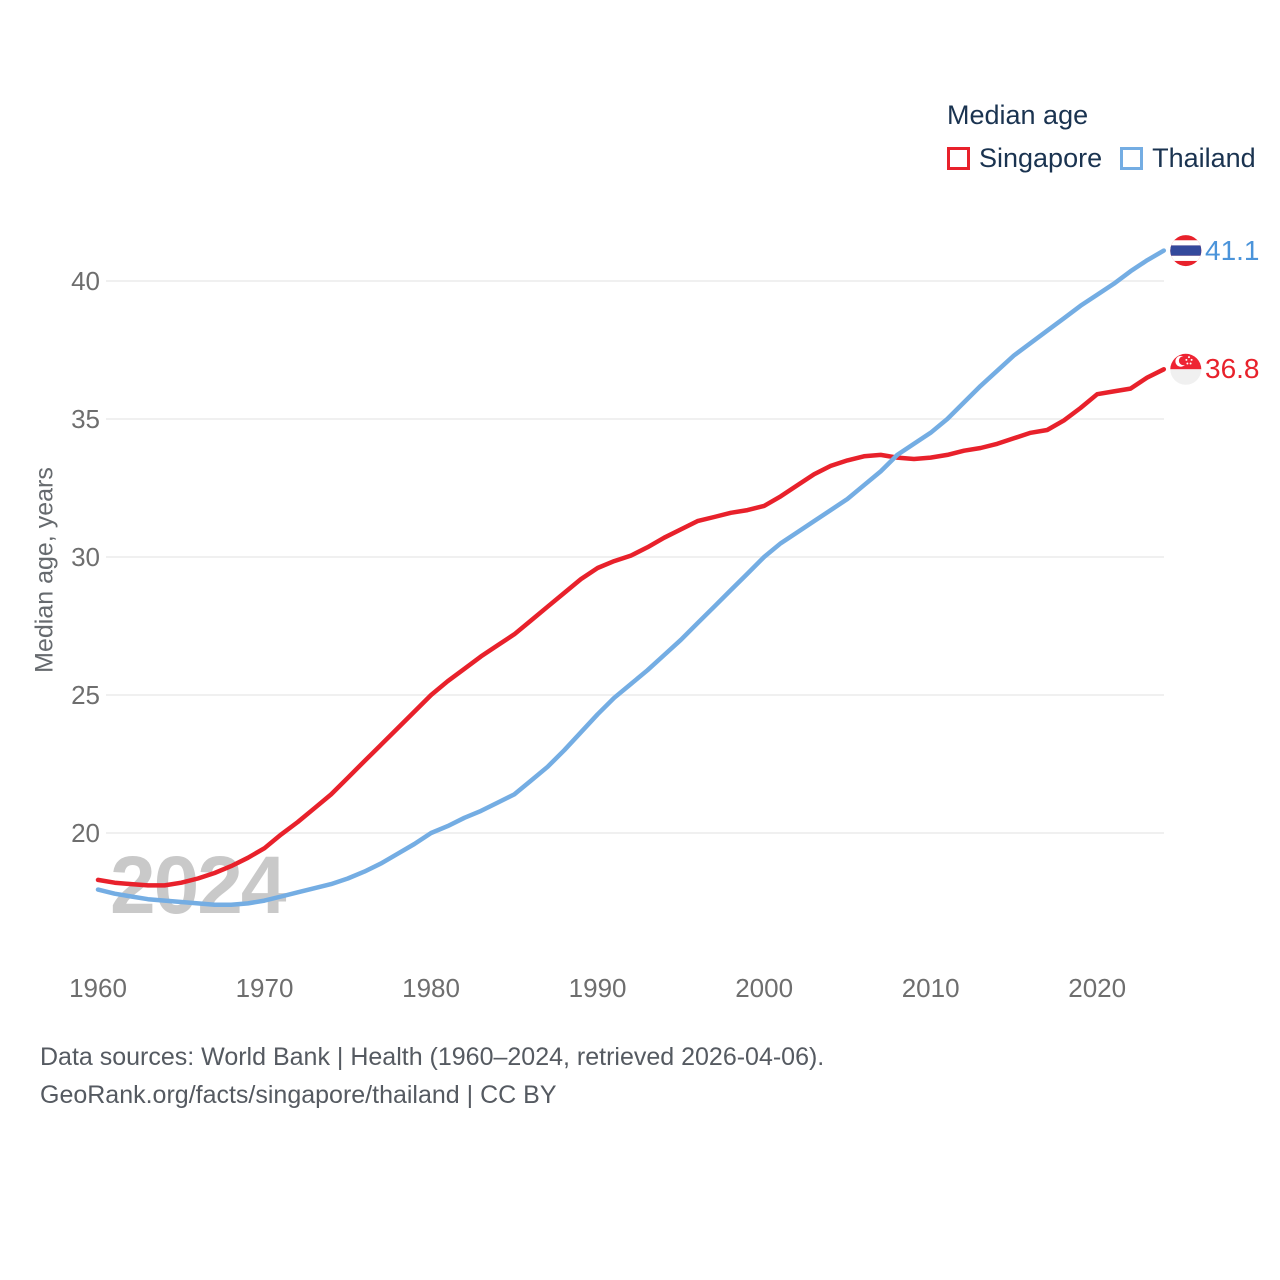 The height and width of the screenshot is (1280, 1280). Describe the element at coordinates (1018, 115) in the screenshot. I see `legend-title: Median age` at that location.